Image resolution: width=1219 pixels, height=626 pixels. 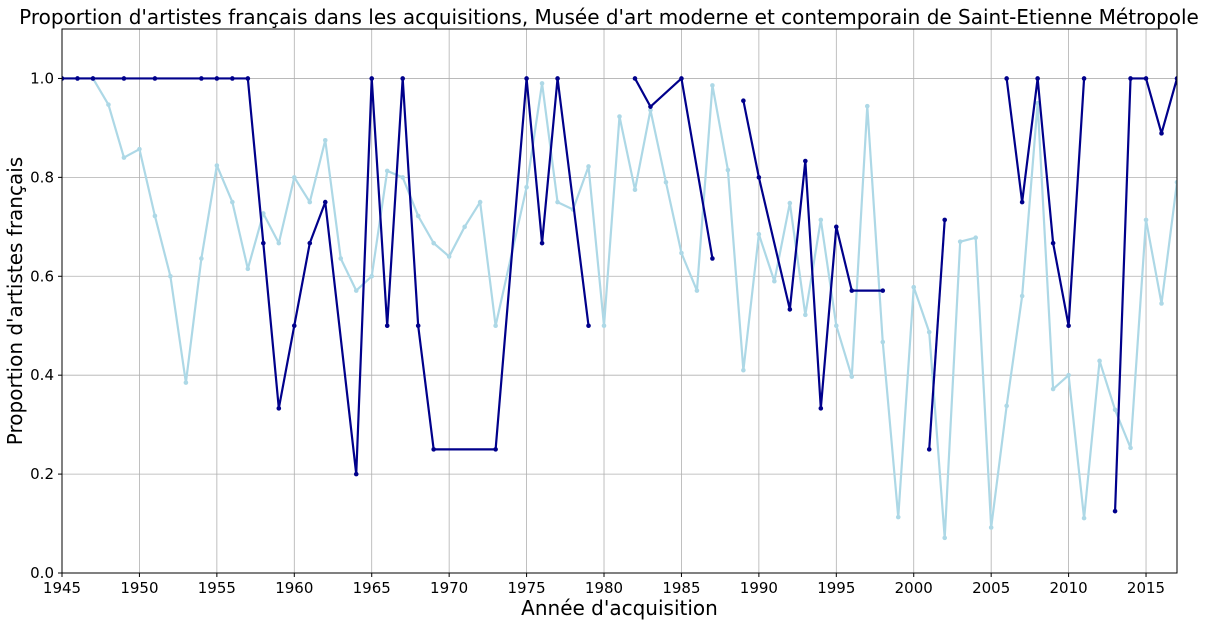 What do you see at coordinates (42, 375) in the screenshot?
I see `y-tick-label: 0.4` at bounding box center [42, 375].